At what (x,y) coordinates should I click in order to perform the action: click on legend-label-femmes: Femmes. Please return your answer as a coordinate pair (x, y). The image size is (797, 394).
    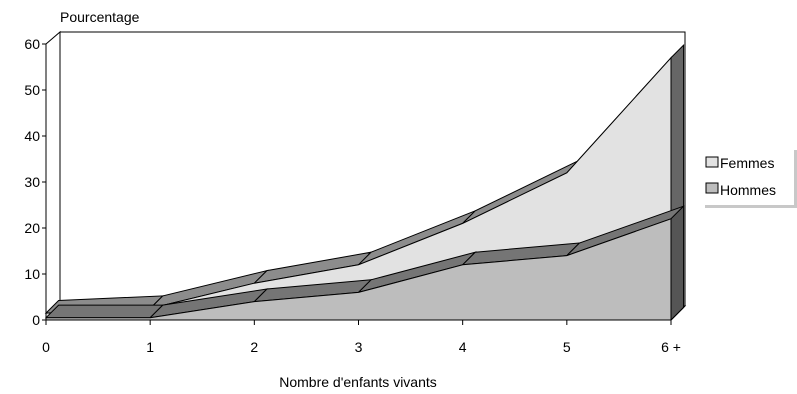
    Looking at the image, I should click on (747, 163).